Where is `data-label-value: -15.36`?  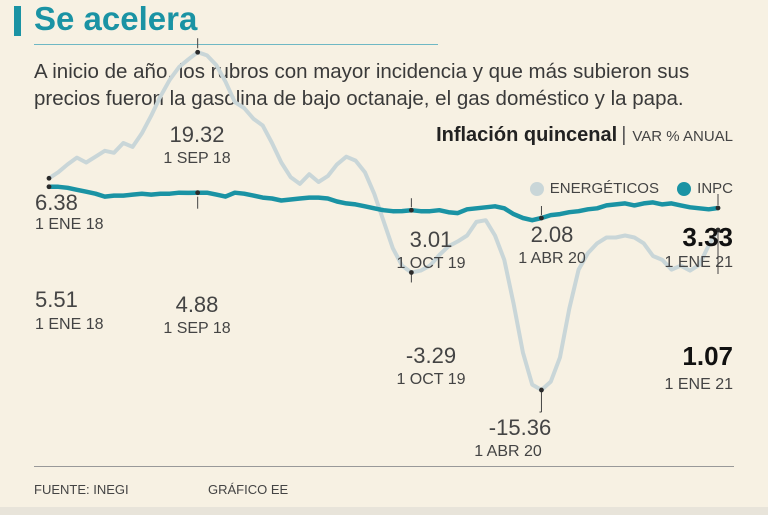
data-label-value: -15.36 is located at coordinates (520, 427).